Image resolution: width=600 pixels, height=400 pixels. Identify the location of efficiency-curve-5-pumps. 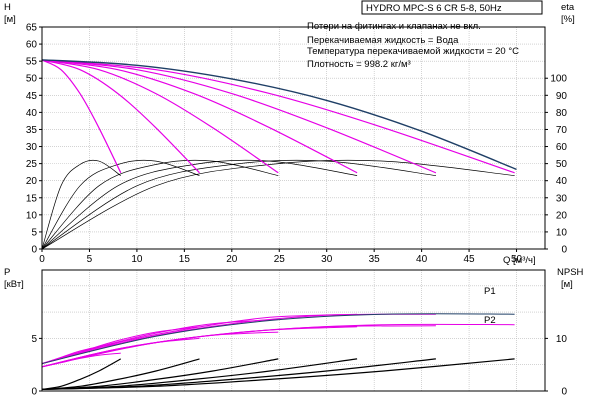
(238, 204).